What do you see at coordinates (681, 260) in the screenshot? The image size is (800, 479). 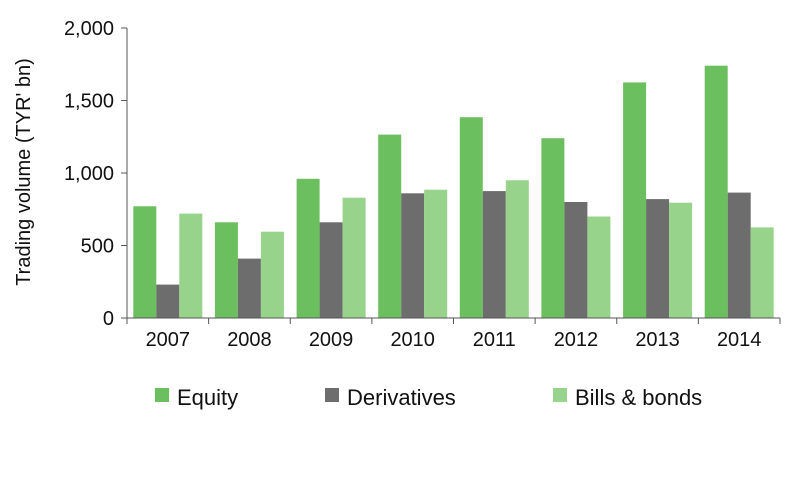 I see `bar-bills-bonds-2013` at bounding box center [681, 260].